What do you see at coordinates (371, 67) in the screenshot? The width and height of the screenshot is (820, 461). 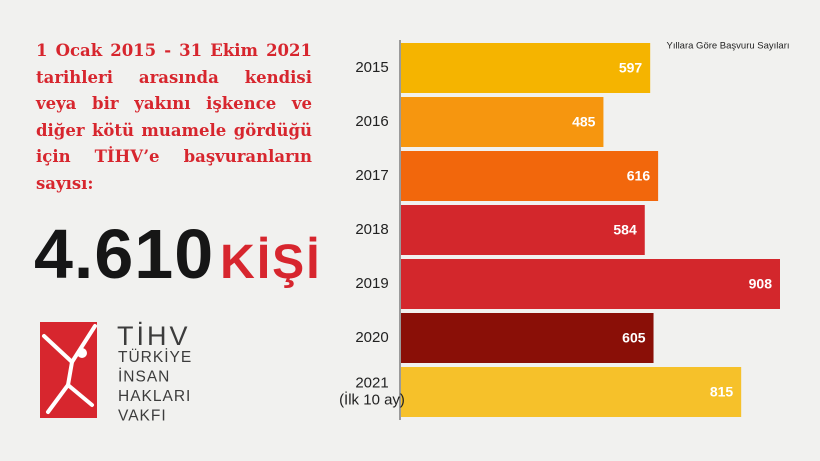 I see `category-label: 2015` at bounding box center [371, 67].